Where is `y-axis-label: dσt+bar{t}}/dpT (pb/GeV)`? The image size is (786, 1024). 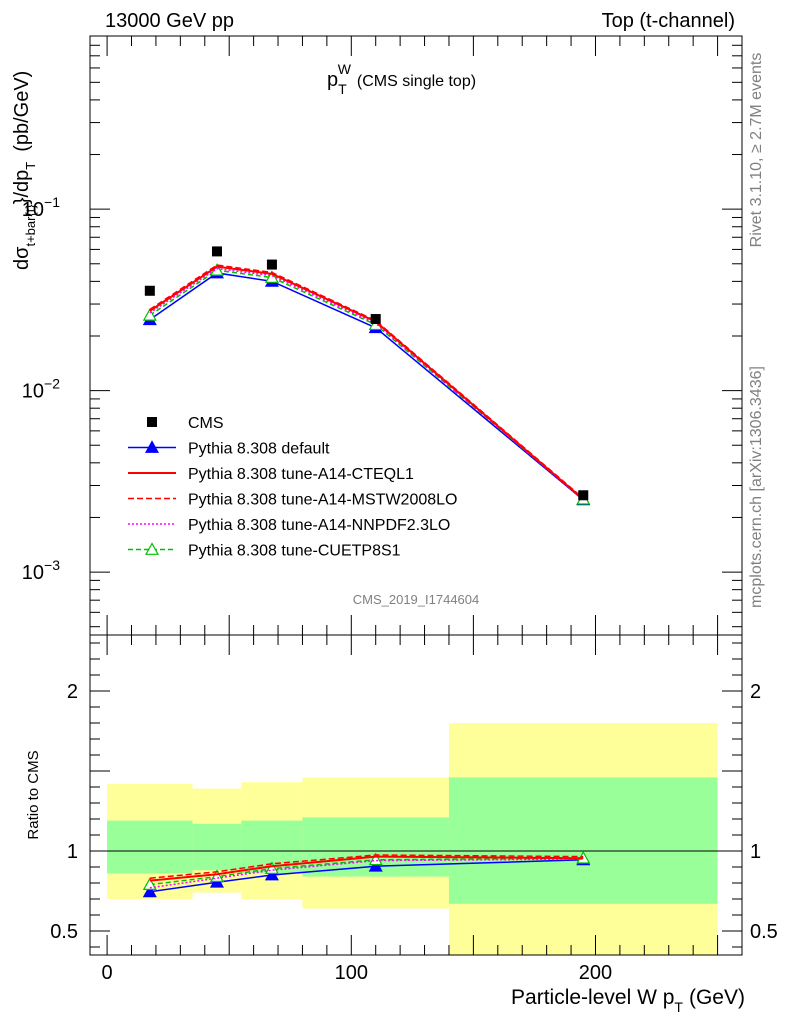 y-axis-label: dσt+bar{t}}/dpT (pb/GeV) is located at coordinates (24, 170).